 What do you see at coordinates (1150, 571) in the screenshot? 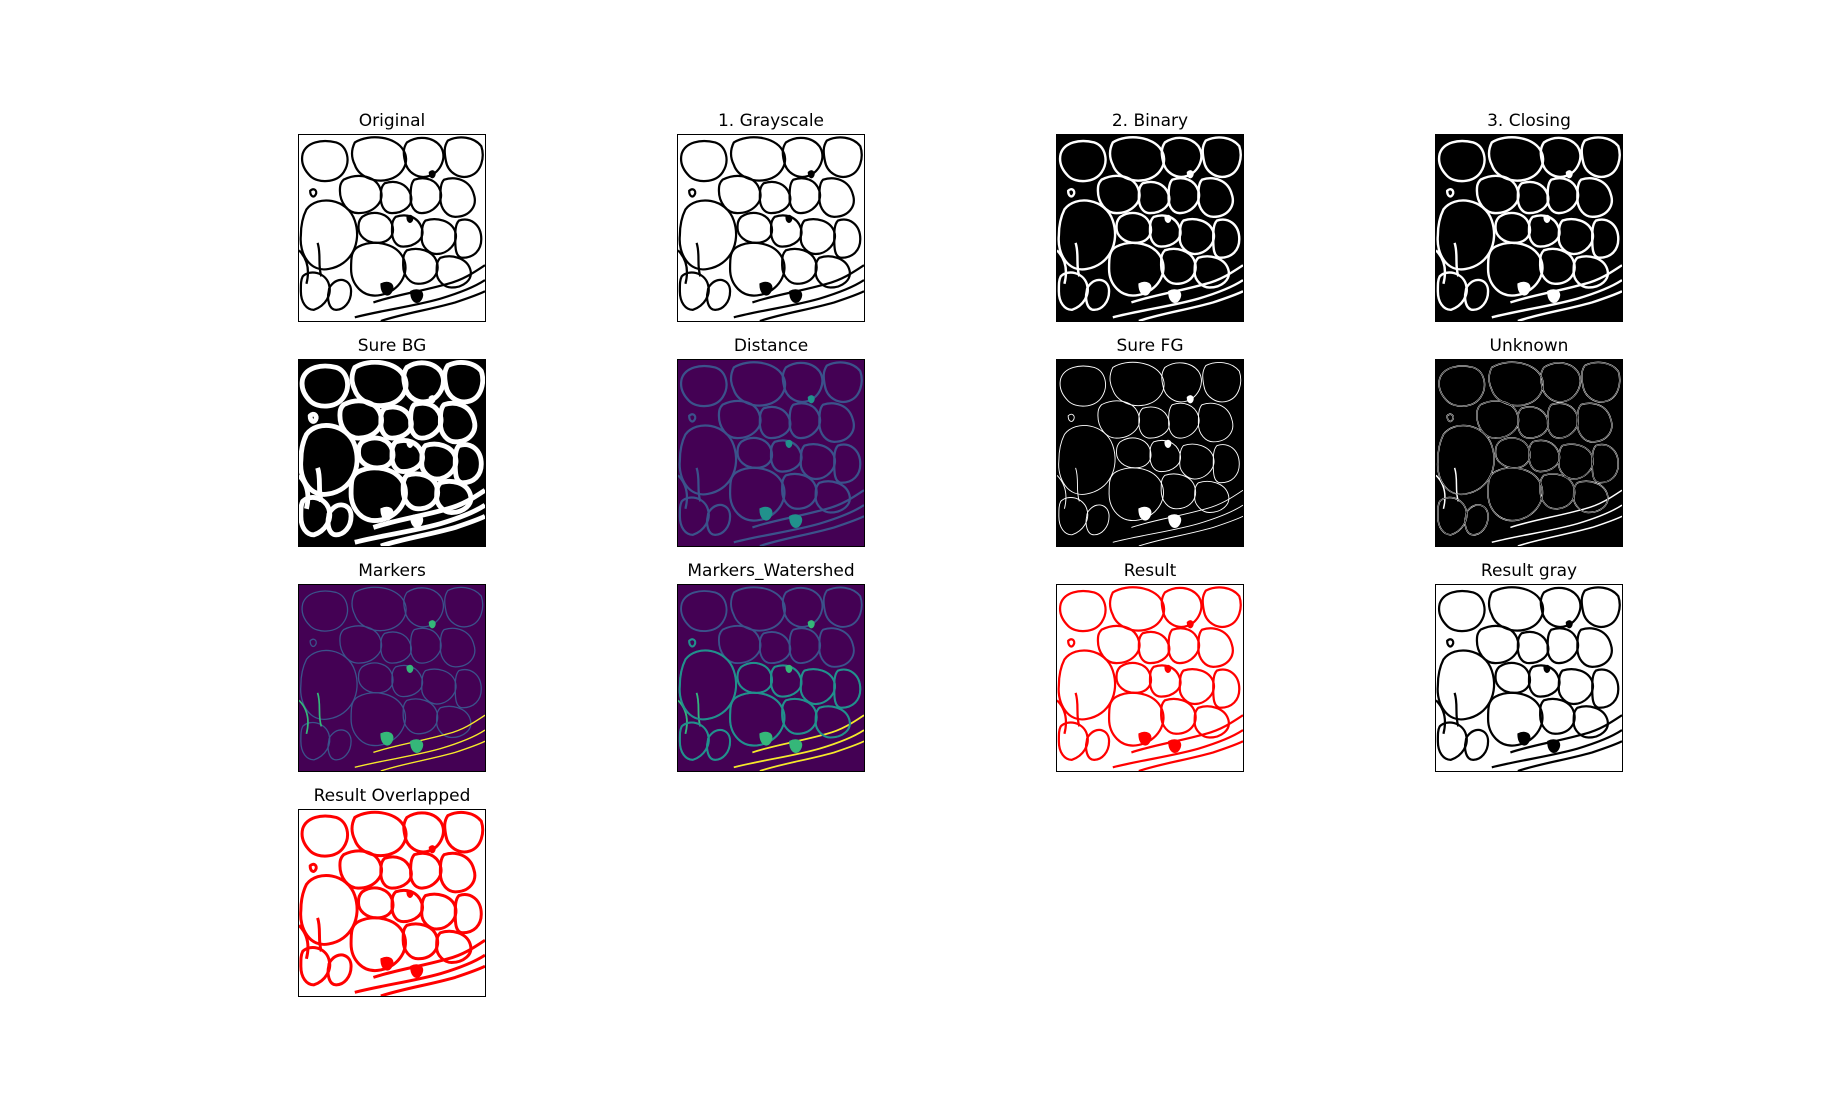
I see `panel-title: Result` at bounding box center [1150, 571].